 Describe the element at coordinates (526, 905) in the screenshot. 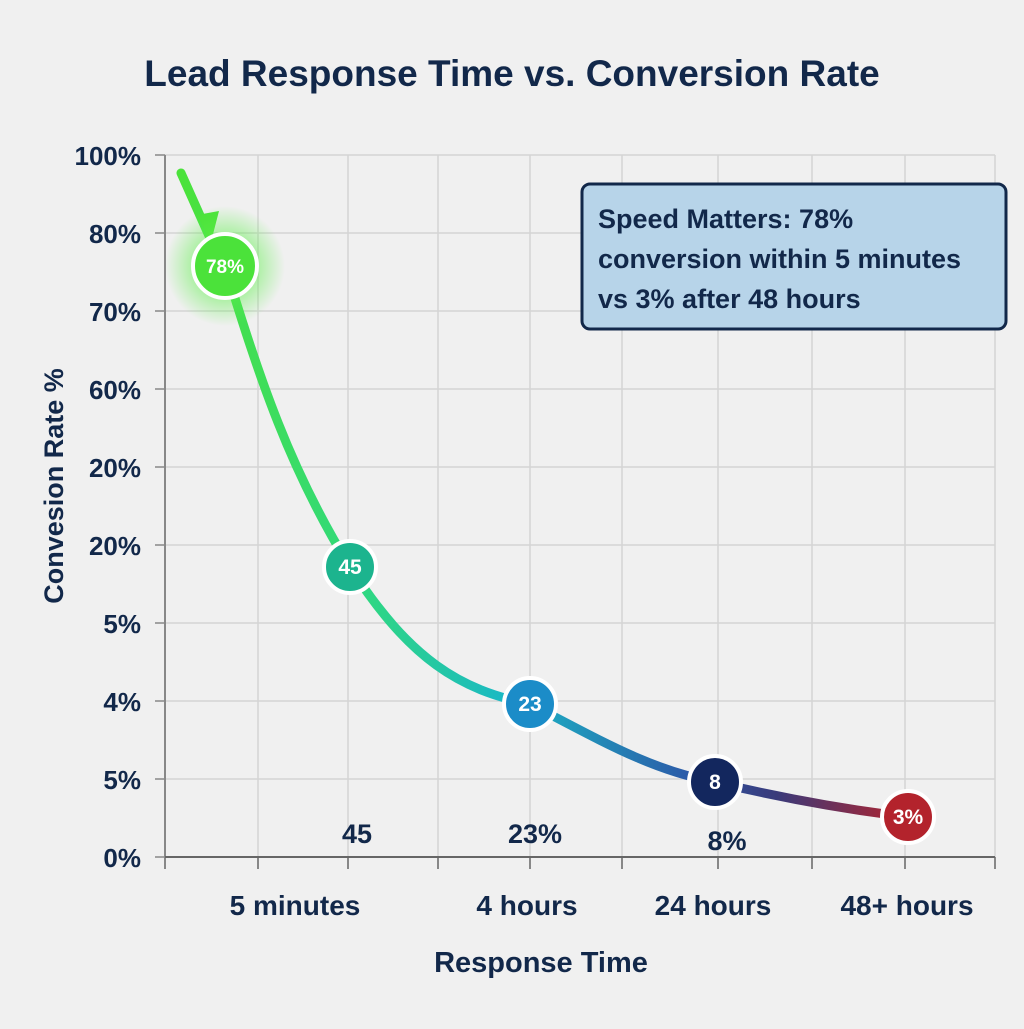

I see `x-tick-label: 4 hours` at that location.